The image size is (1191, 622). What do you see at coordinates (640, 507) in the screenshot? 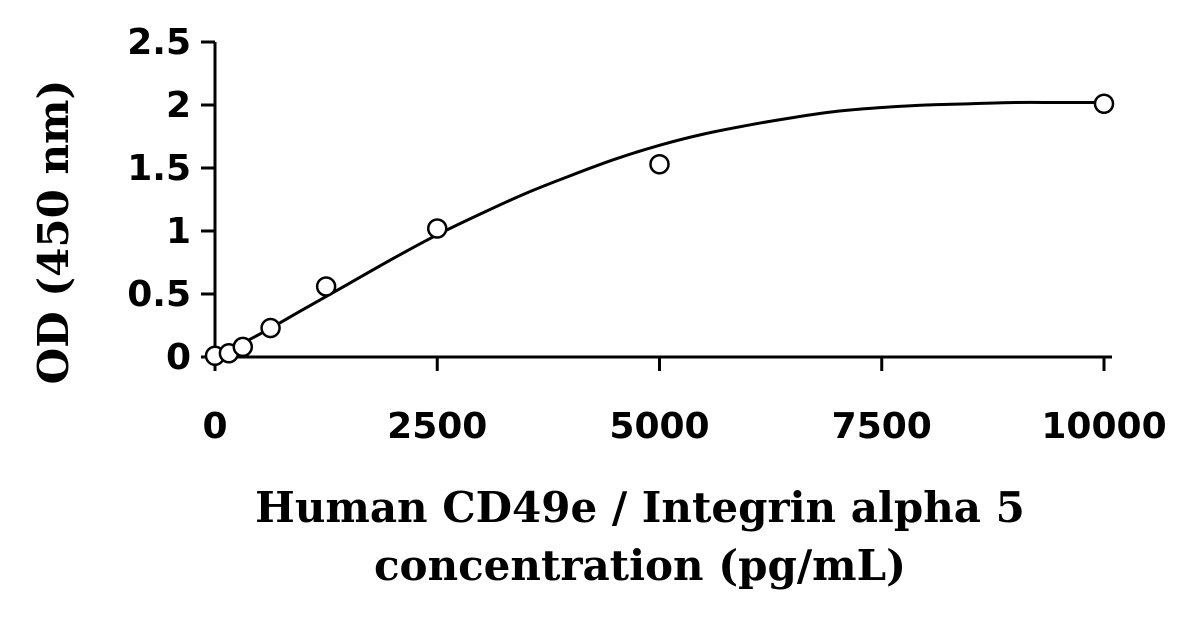
I see `x-axis-title-line-1: Human CD49e / Integrin alpha 5` at bounding box center [640, 507].